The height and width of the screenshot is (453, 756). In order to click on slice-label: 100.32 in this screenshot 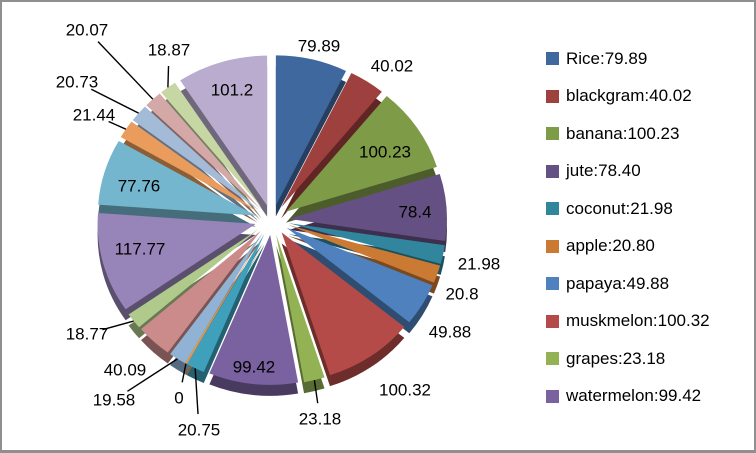, I will do `click(405, 390)`.